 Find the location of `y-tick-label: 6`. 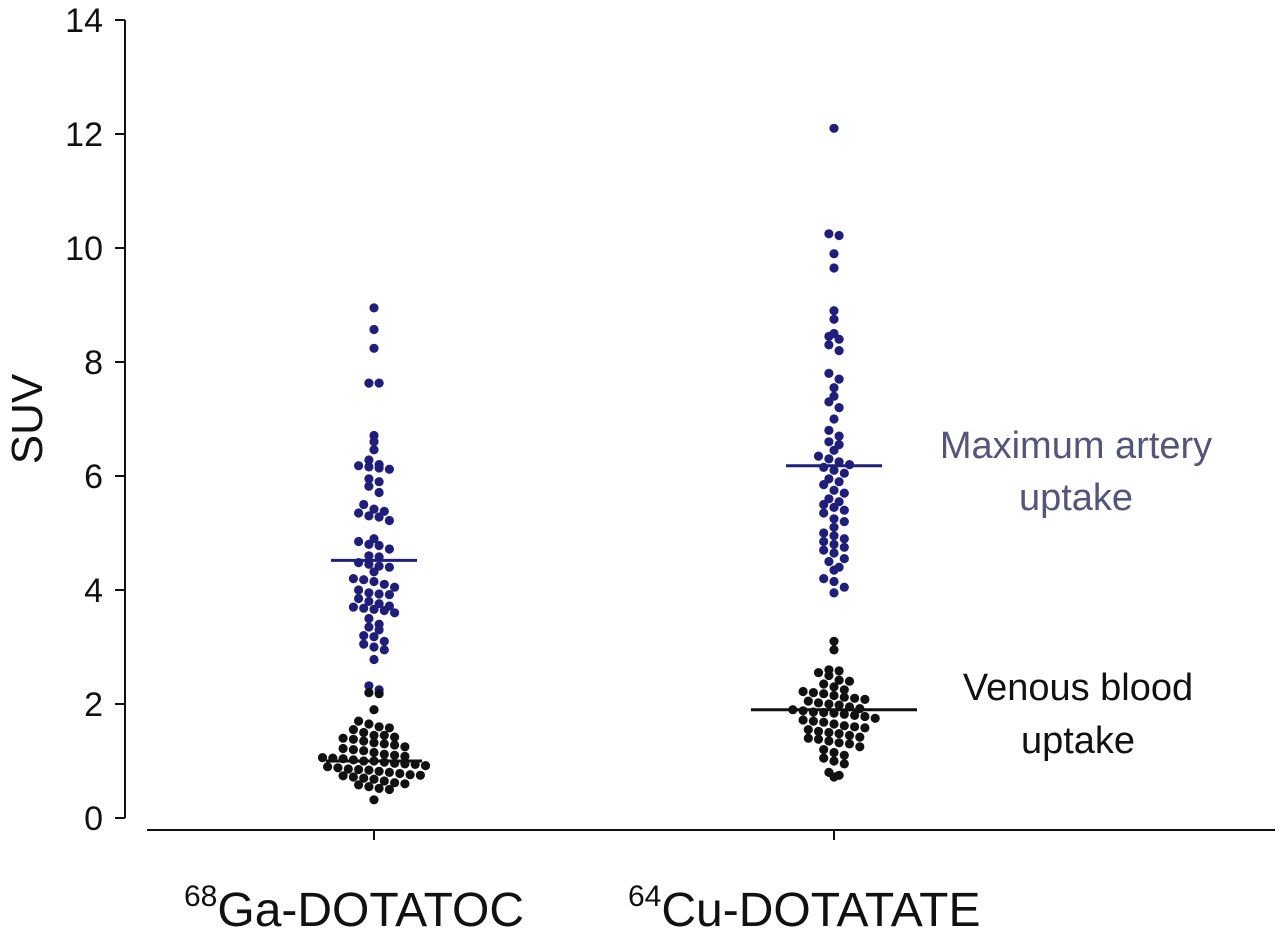

y-tick-label: 6 is located at coordinates (93, 477).